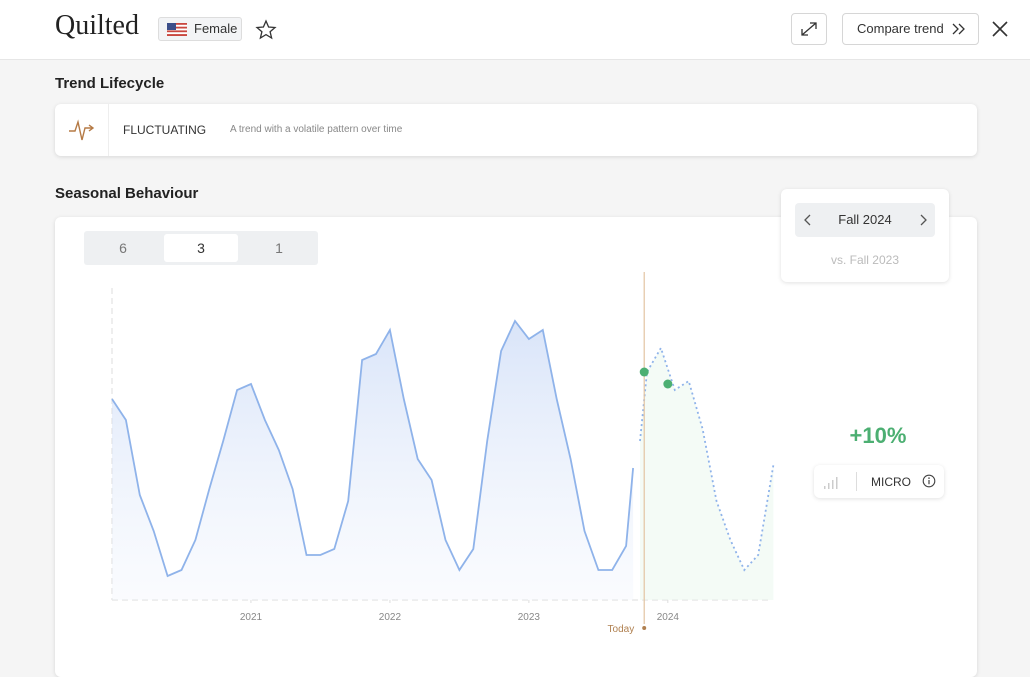 The width and height of the screenshot is (1030, 677). I want to click on period-tab: 1, so click(279, 248).